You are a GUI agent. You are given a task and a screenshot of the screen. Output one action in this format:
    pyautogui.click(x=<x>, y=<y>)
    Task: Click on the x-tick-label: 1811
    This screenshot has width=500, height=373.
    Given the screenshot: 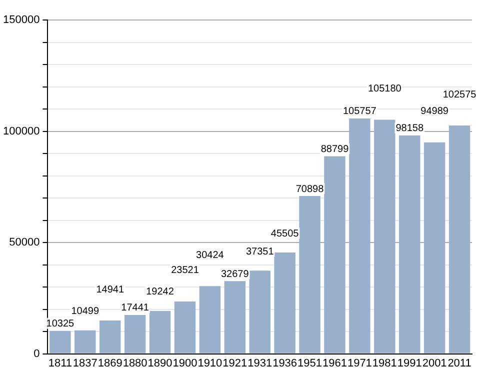 What is the action you would take?
    pyautogui.click(x=60, y=363)
    